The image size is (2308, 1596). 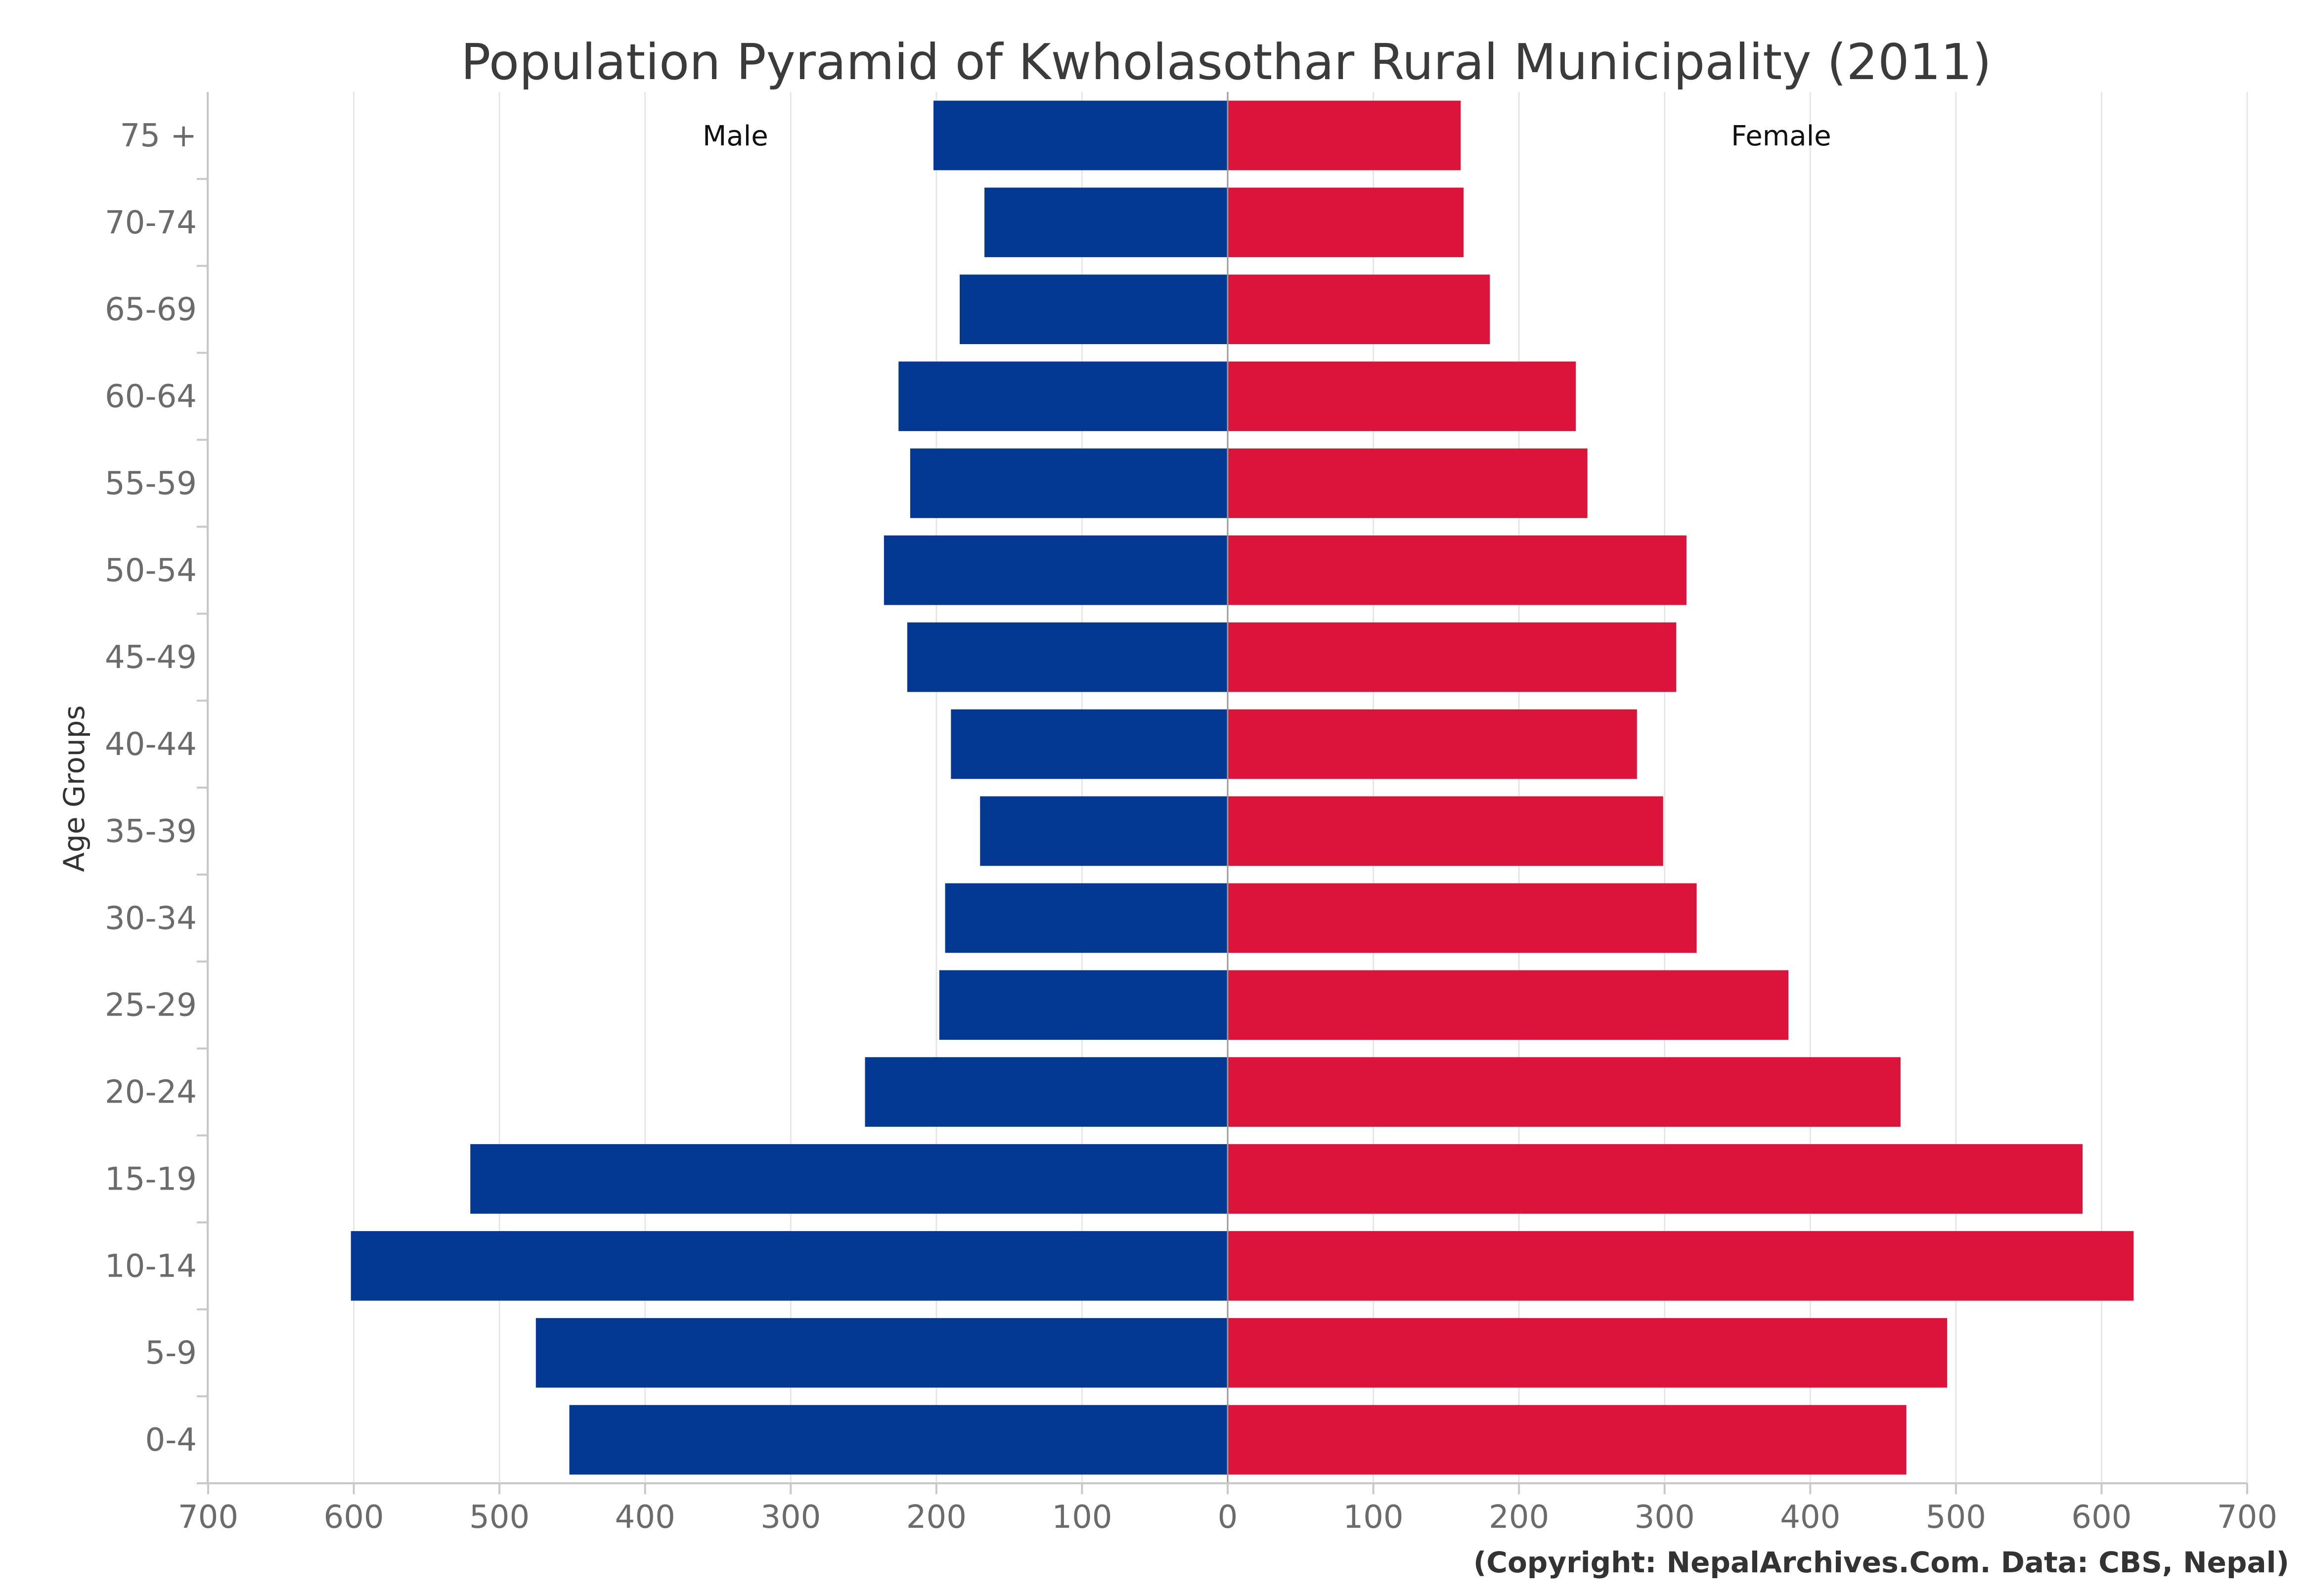 What do you see at coordinates (151, 657) in the screenshot?
I see `y-tick-label: 45-49` at bounding box center [151, 657].